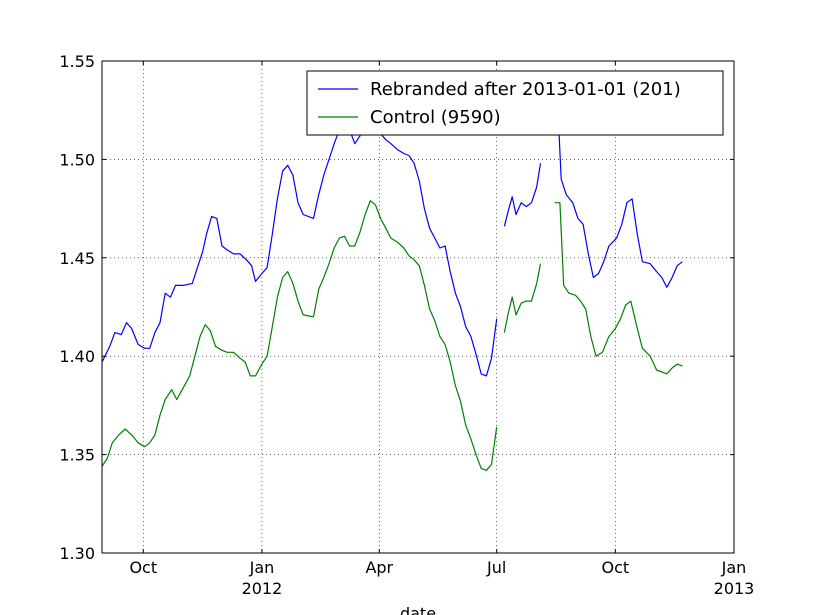 This screenshot has width=815, height=615. What do you see at coordinates (435, 117) in the screenshot?
I see `legend-label-control: Control (9590)` at bounding box center [435, 117].